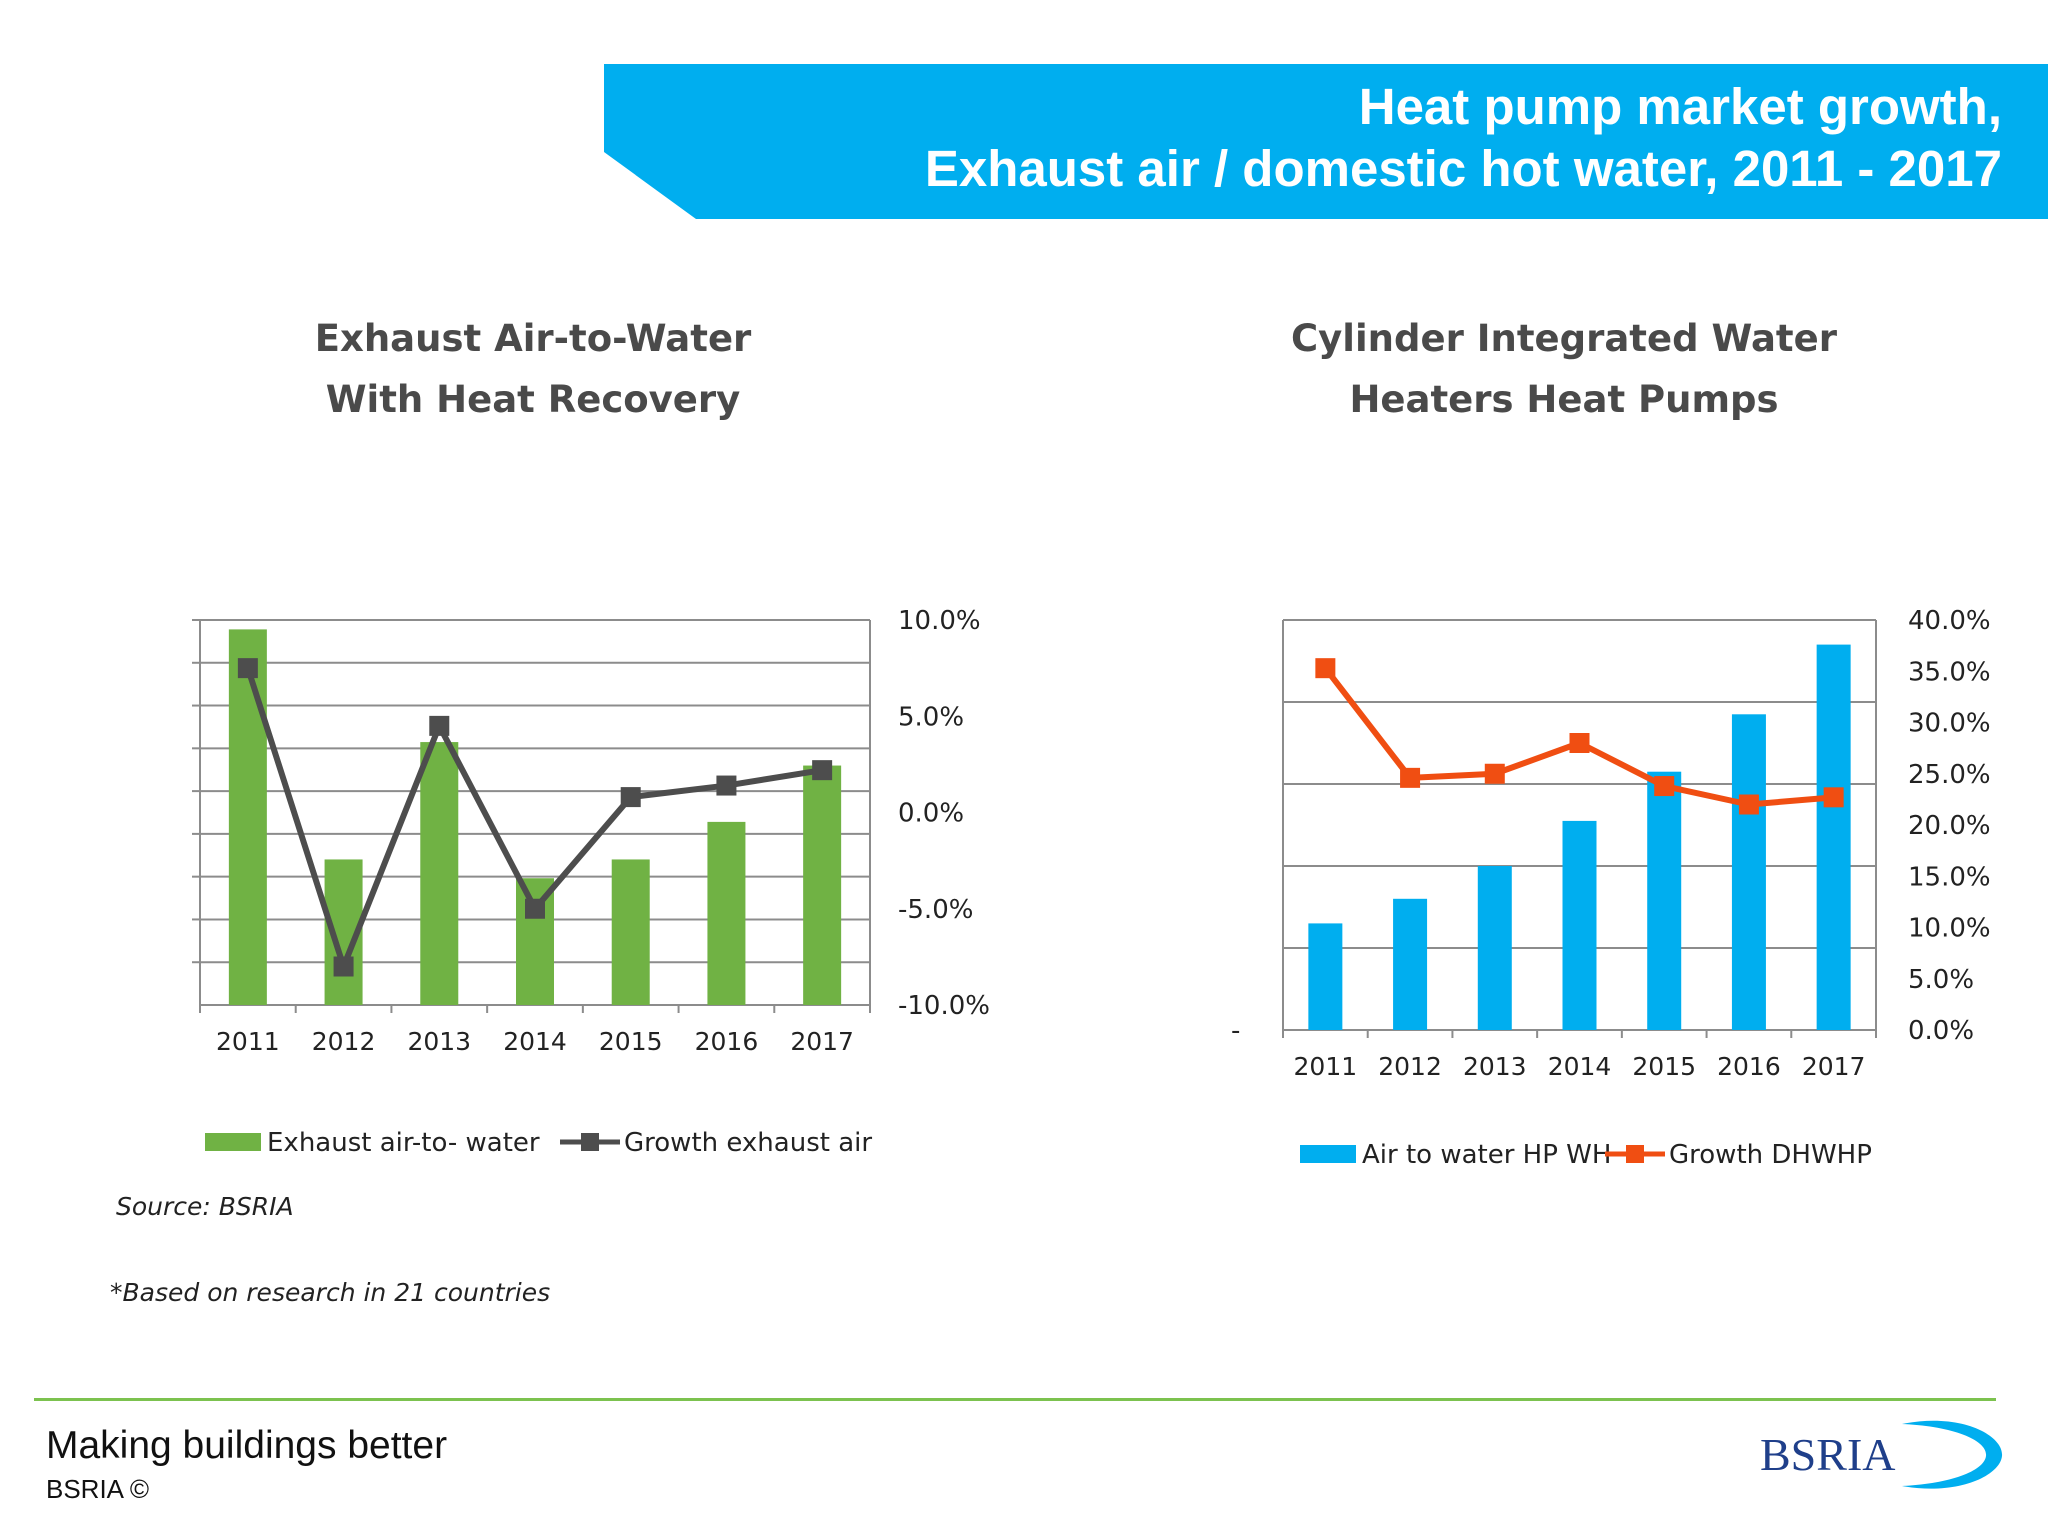 The height and width of the screenshot is (1536, 2048). What do you see at coordinates (935, 910) in the screenshot?
I see `right-axis-tick-label: -5.0%` at bounding box center [935, 910].